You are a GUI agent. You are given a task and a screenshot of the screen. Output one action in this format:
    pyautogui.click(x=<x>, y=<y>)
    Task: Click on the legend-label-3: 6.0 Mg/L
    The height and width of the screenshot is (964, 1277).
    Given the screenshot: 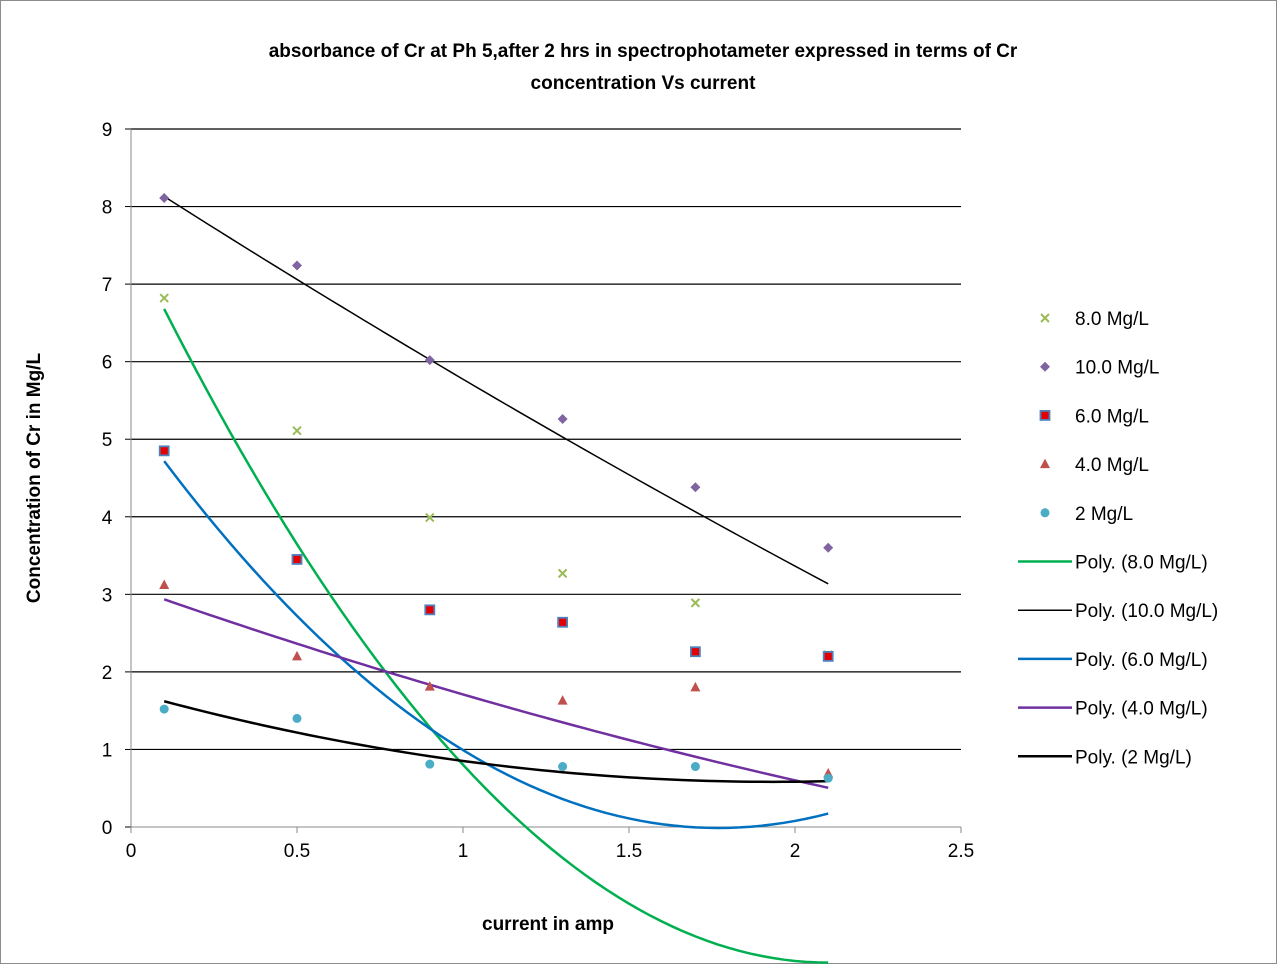 What is the action you would take?
    pyautogui.click(x=1112, y=416)
    